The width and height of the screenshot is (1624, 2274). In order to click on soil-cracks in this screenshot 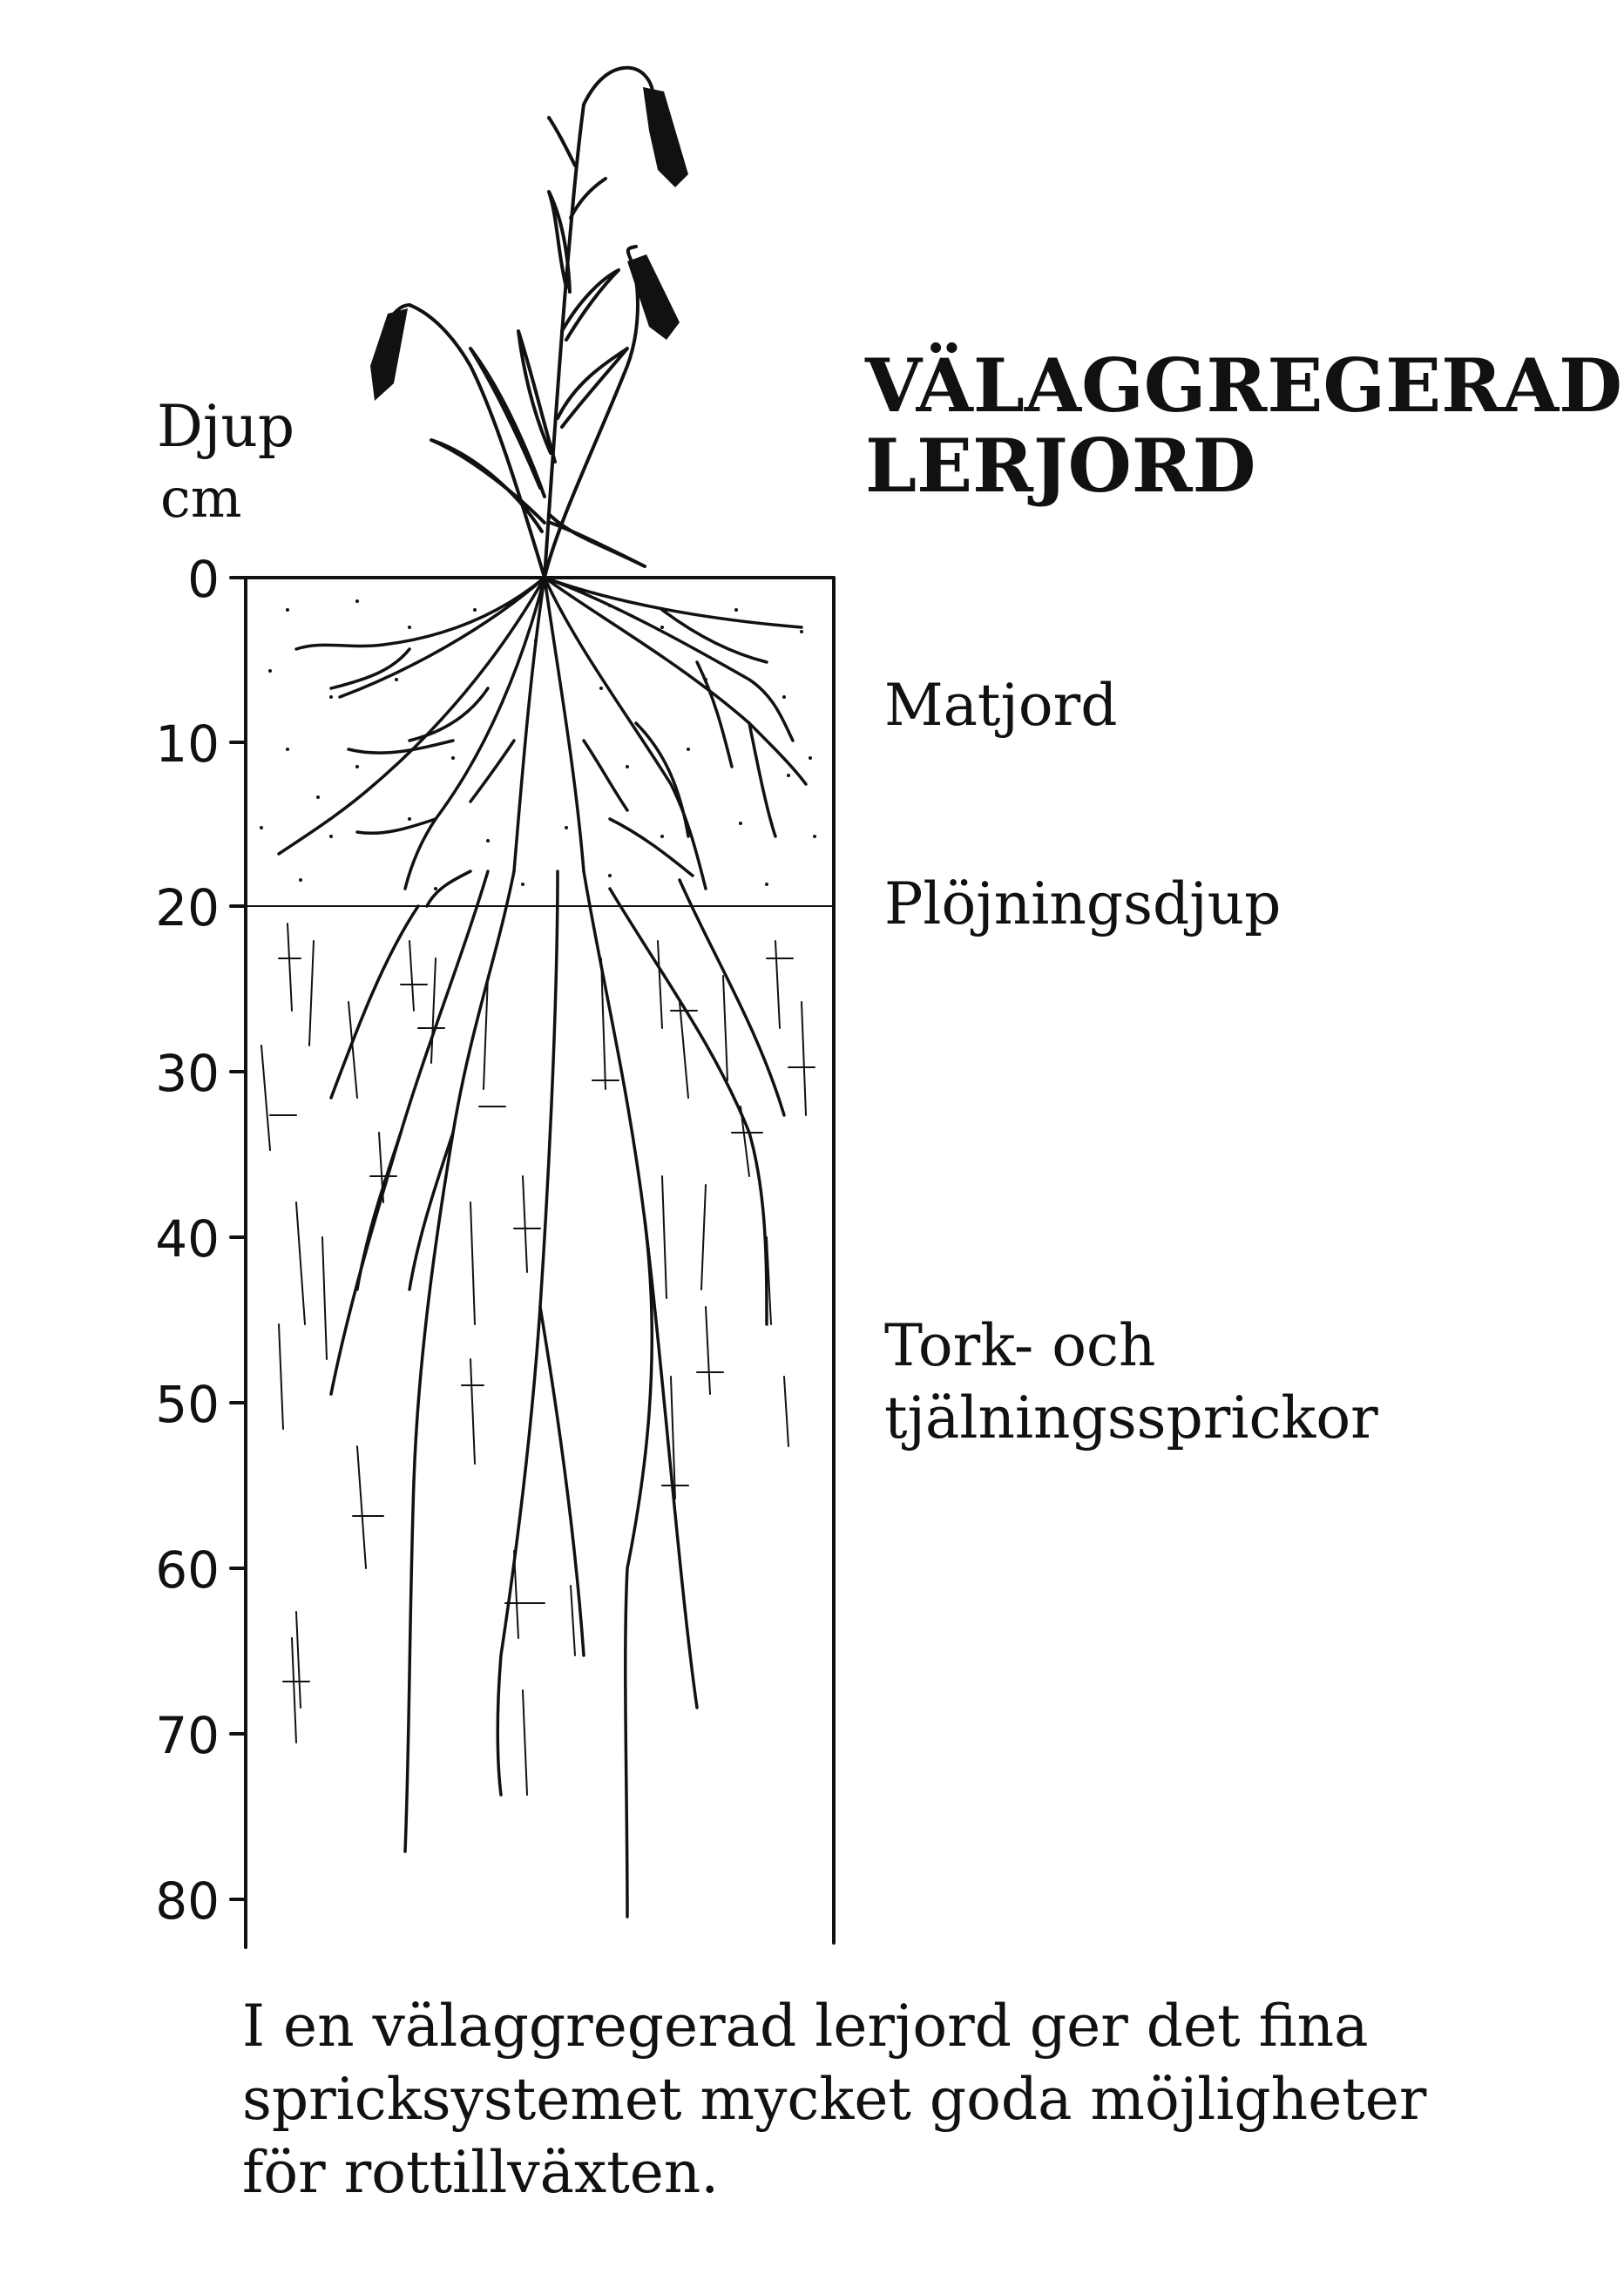, I will do `click(538, 1359)`.